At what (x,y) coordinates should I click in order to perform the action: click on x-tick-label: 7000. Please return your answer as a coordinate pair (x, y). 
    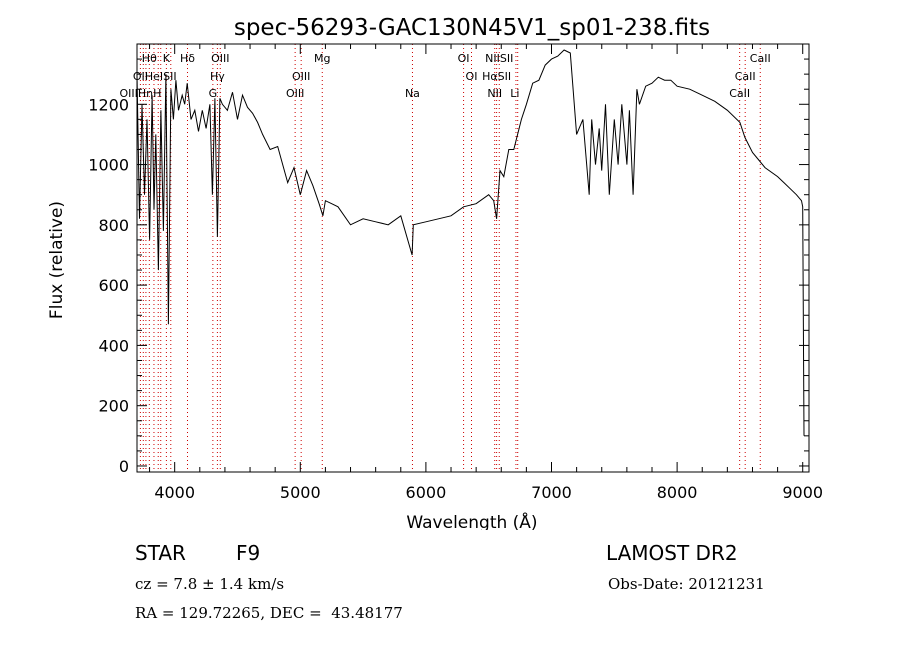
    Looking at the image, I should click on (551, 492).